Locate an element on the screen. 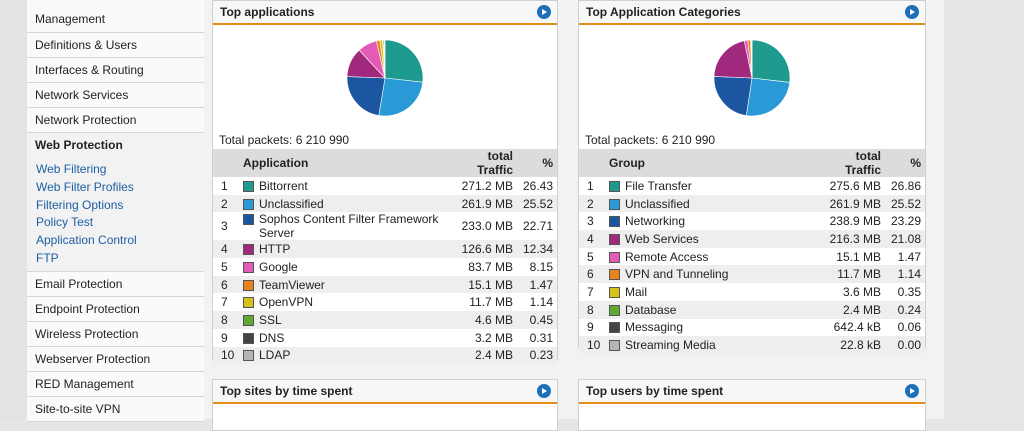  row-name-cell: Bittorrent is located at coordinates (343, 186).